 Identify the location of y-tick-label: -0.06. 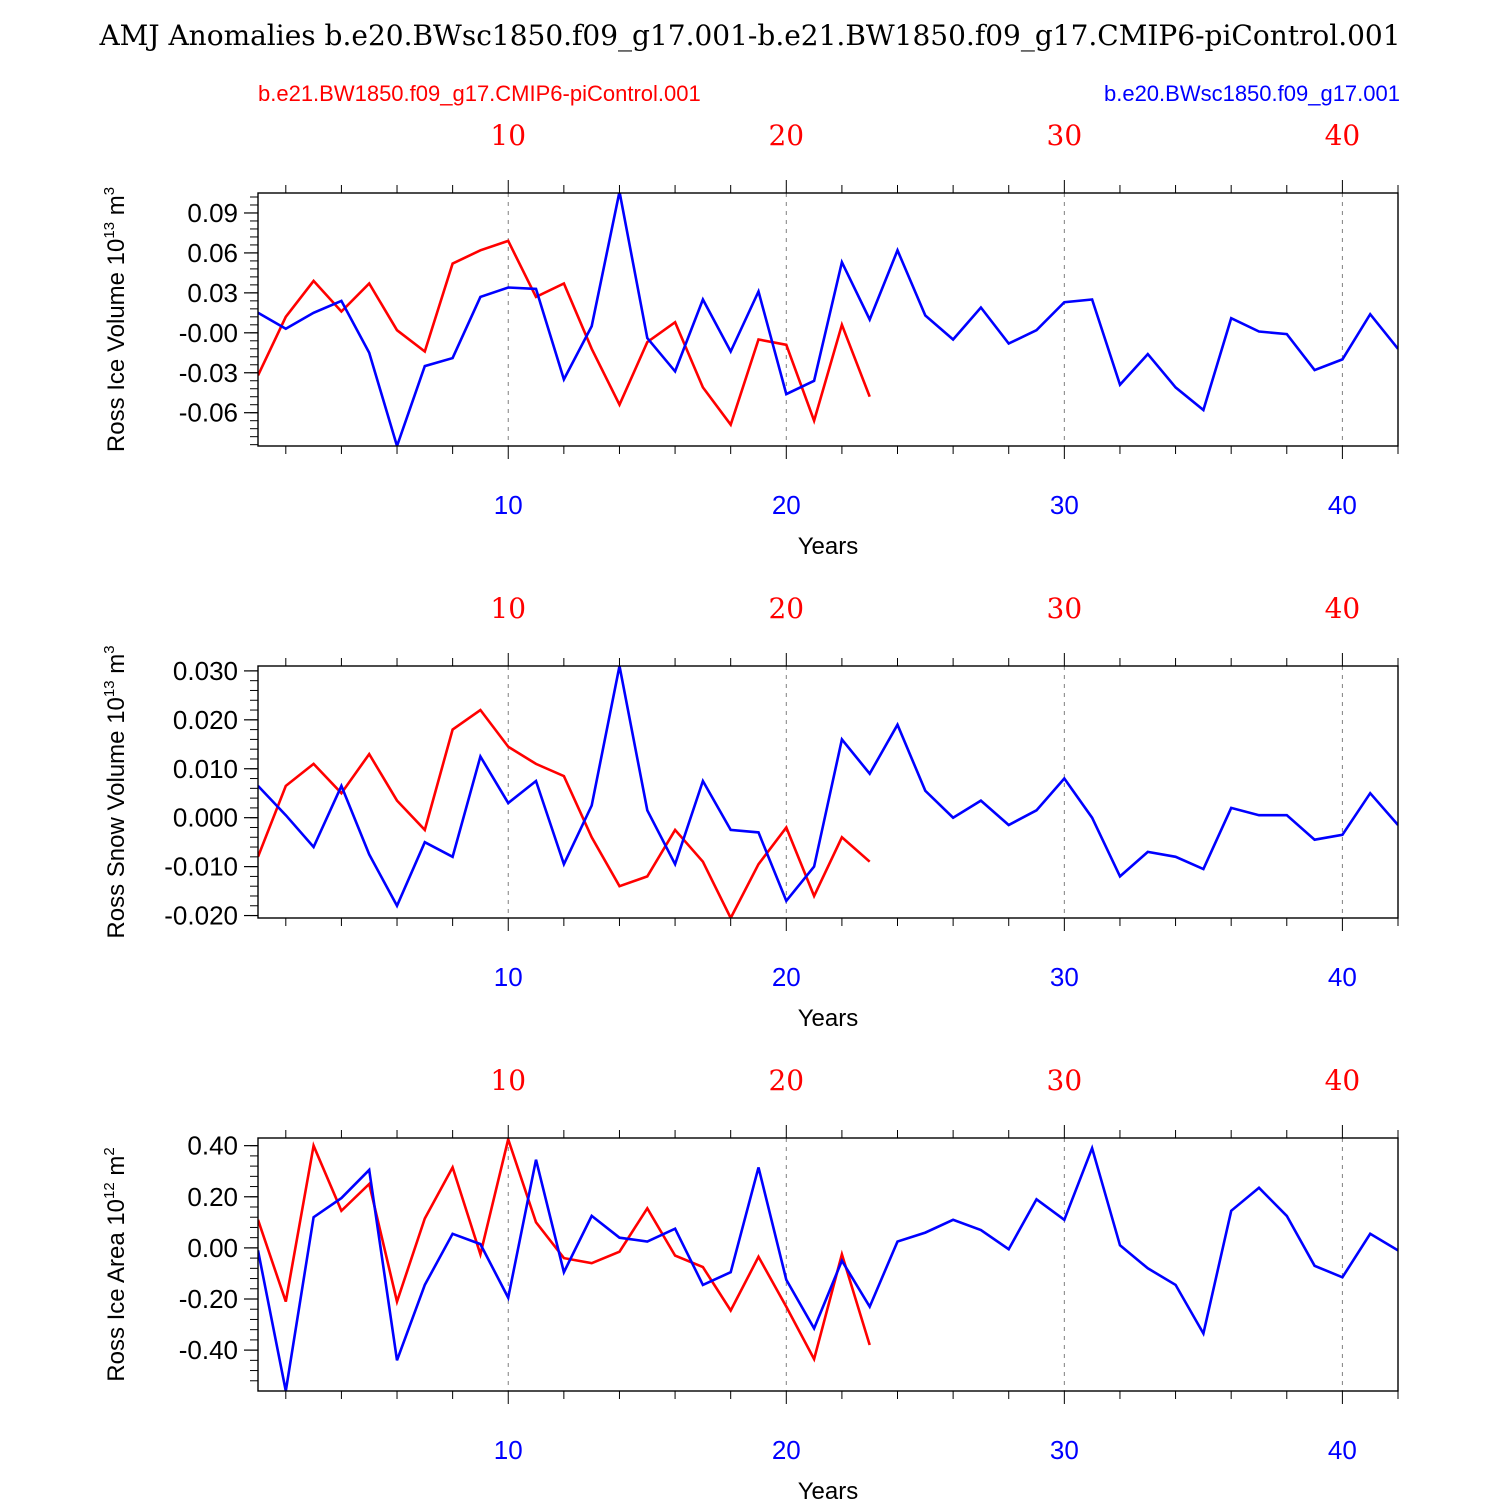
(208, 413).